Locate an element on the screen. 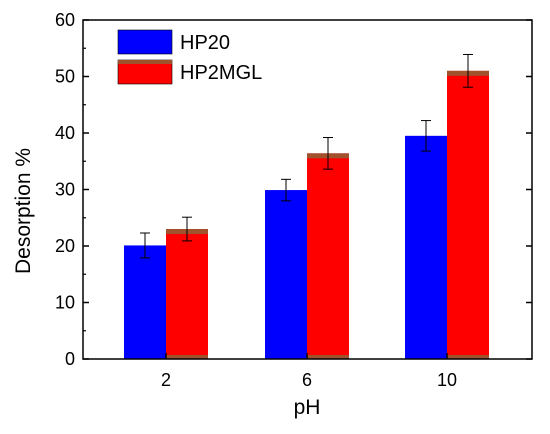  y-tick-label-20: 20 is located at coordinates (65, 246).